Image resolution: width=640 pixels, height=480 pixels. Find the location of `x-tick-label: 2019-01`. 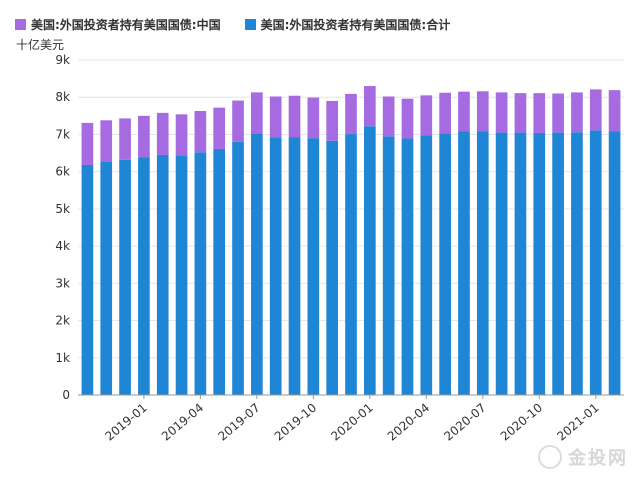

x-tick-label: 2019-01 is located at coordinates (125, 422).